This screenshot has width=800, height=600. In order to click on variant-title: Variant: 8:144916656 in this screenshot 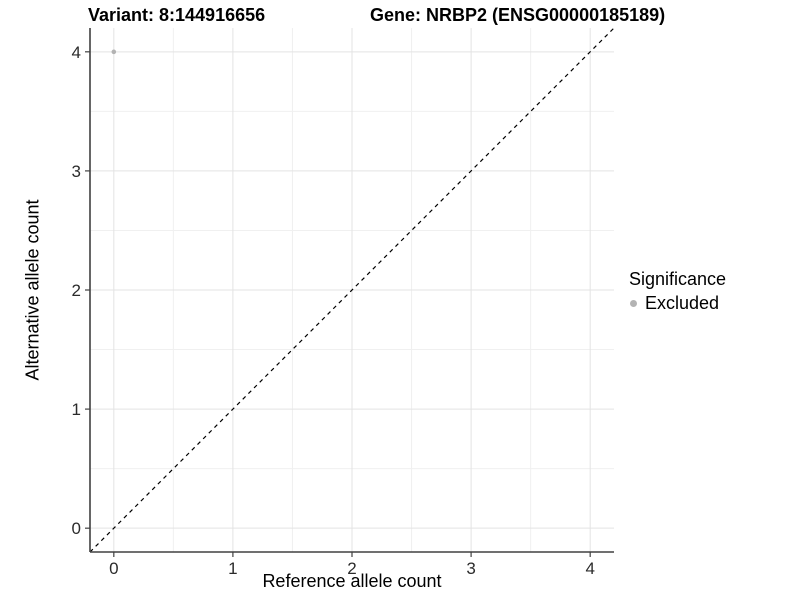, I will do `click(177, 15)`.